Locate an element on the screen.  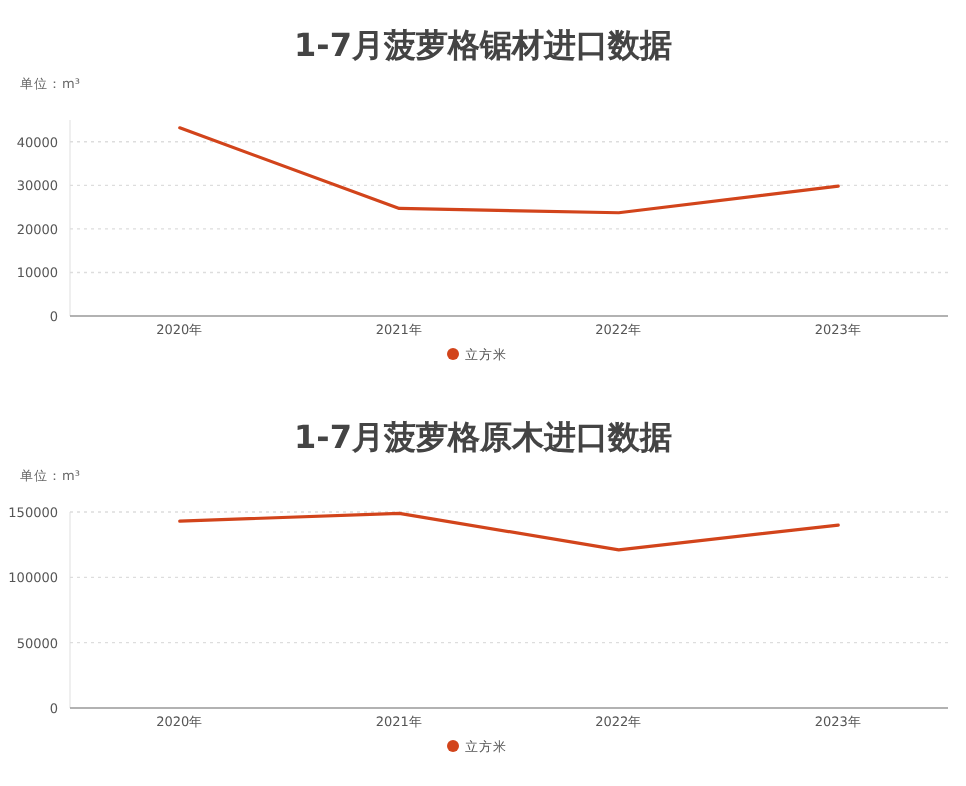
chart-title: 1-7月菠萝格原木进口数据 is located at coordinates (483, 437).